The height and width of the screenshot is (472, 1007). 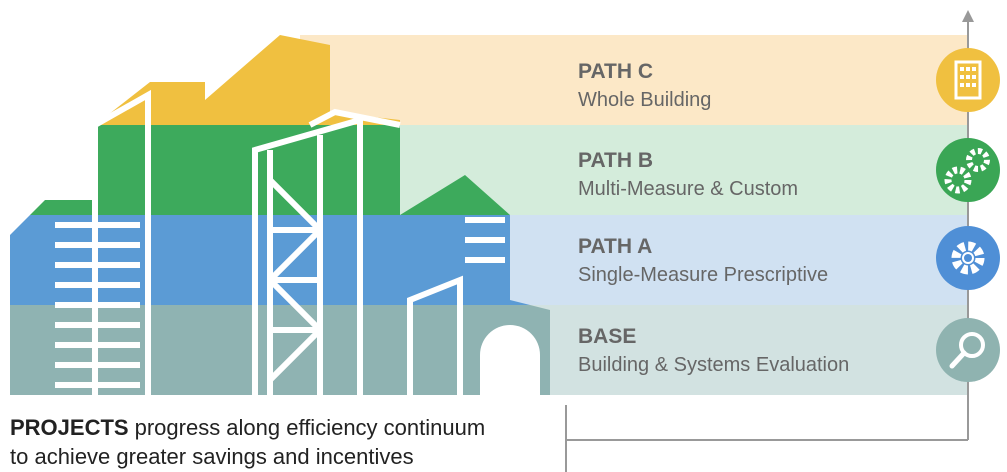 What do you see at coordinates (615, 71) in the screenshot?
I see `band-title: PATH C` at bounding box center [615, 71].